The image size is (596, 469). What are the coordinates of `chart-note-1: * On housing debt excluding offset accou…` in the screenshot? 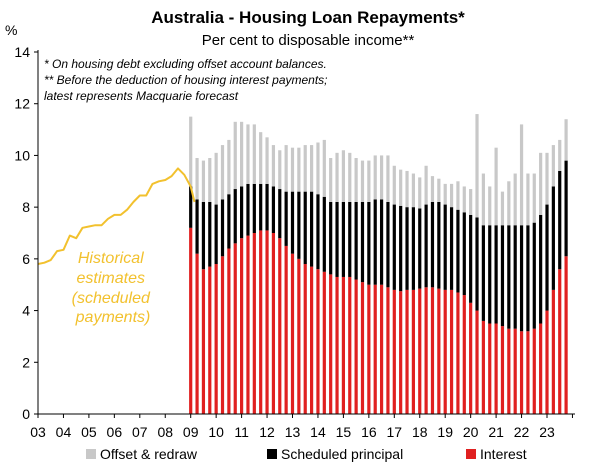 It's located at (185, 64).